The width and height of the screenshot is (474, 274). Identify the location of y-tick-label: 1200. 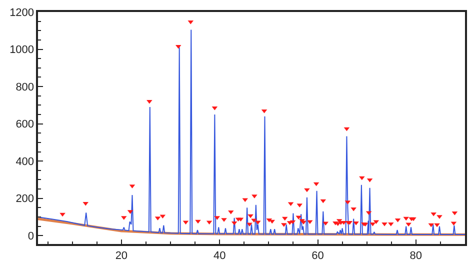
(22, 12).